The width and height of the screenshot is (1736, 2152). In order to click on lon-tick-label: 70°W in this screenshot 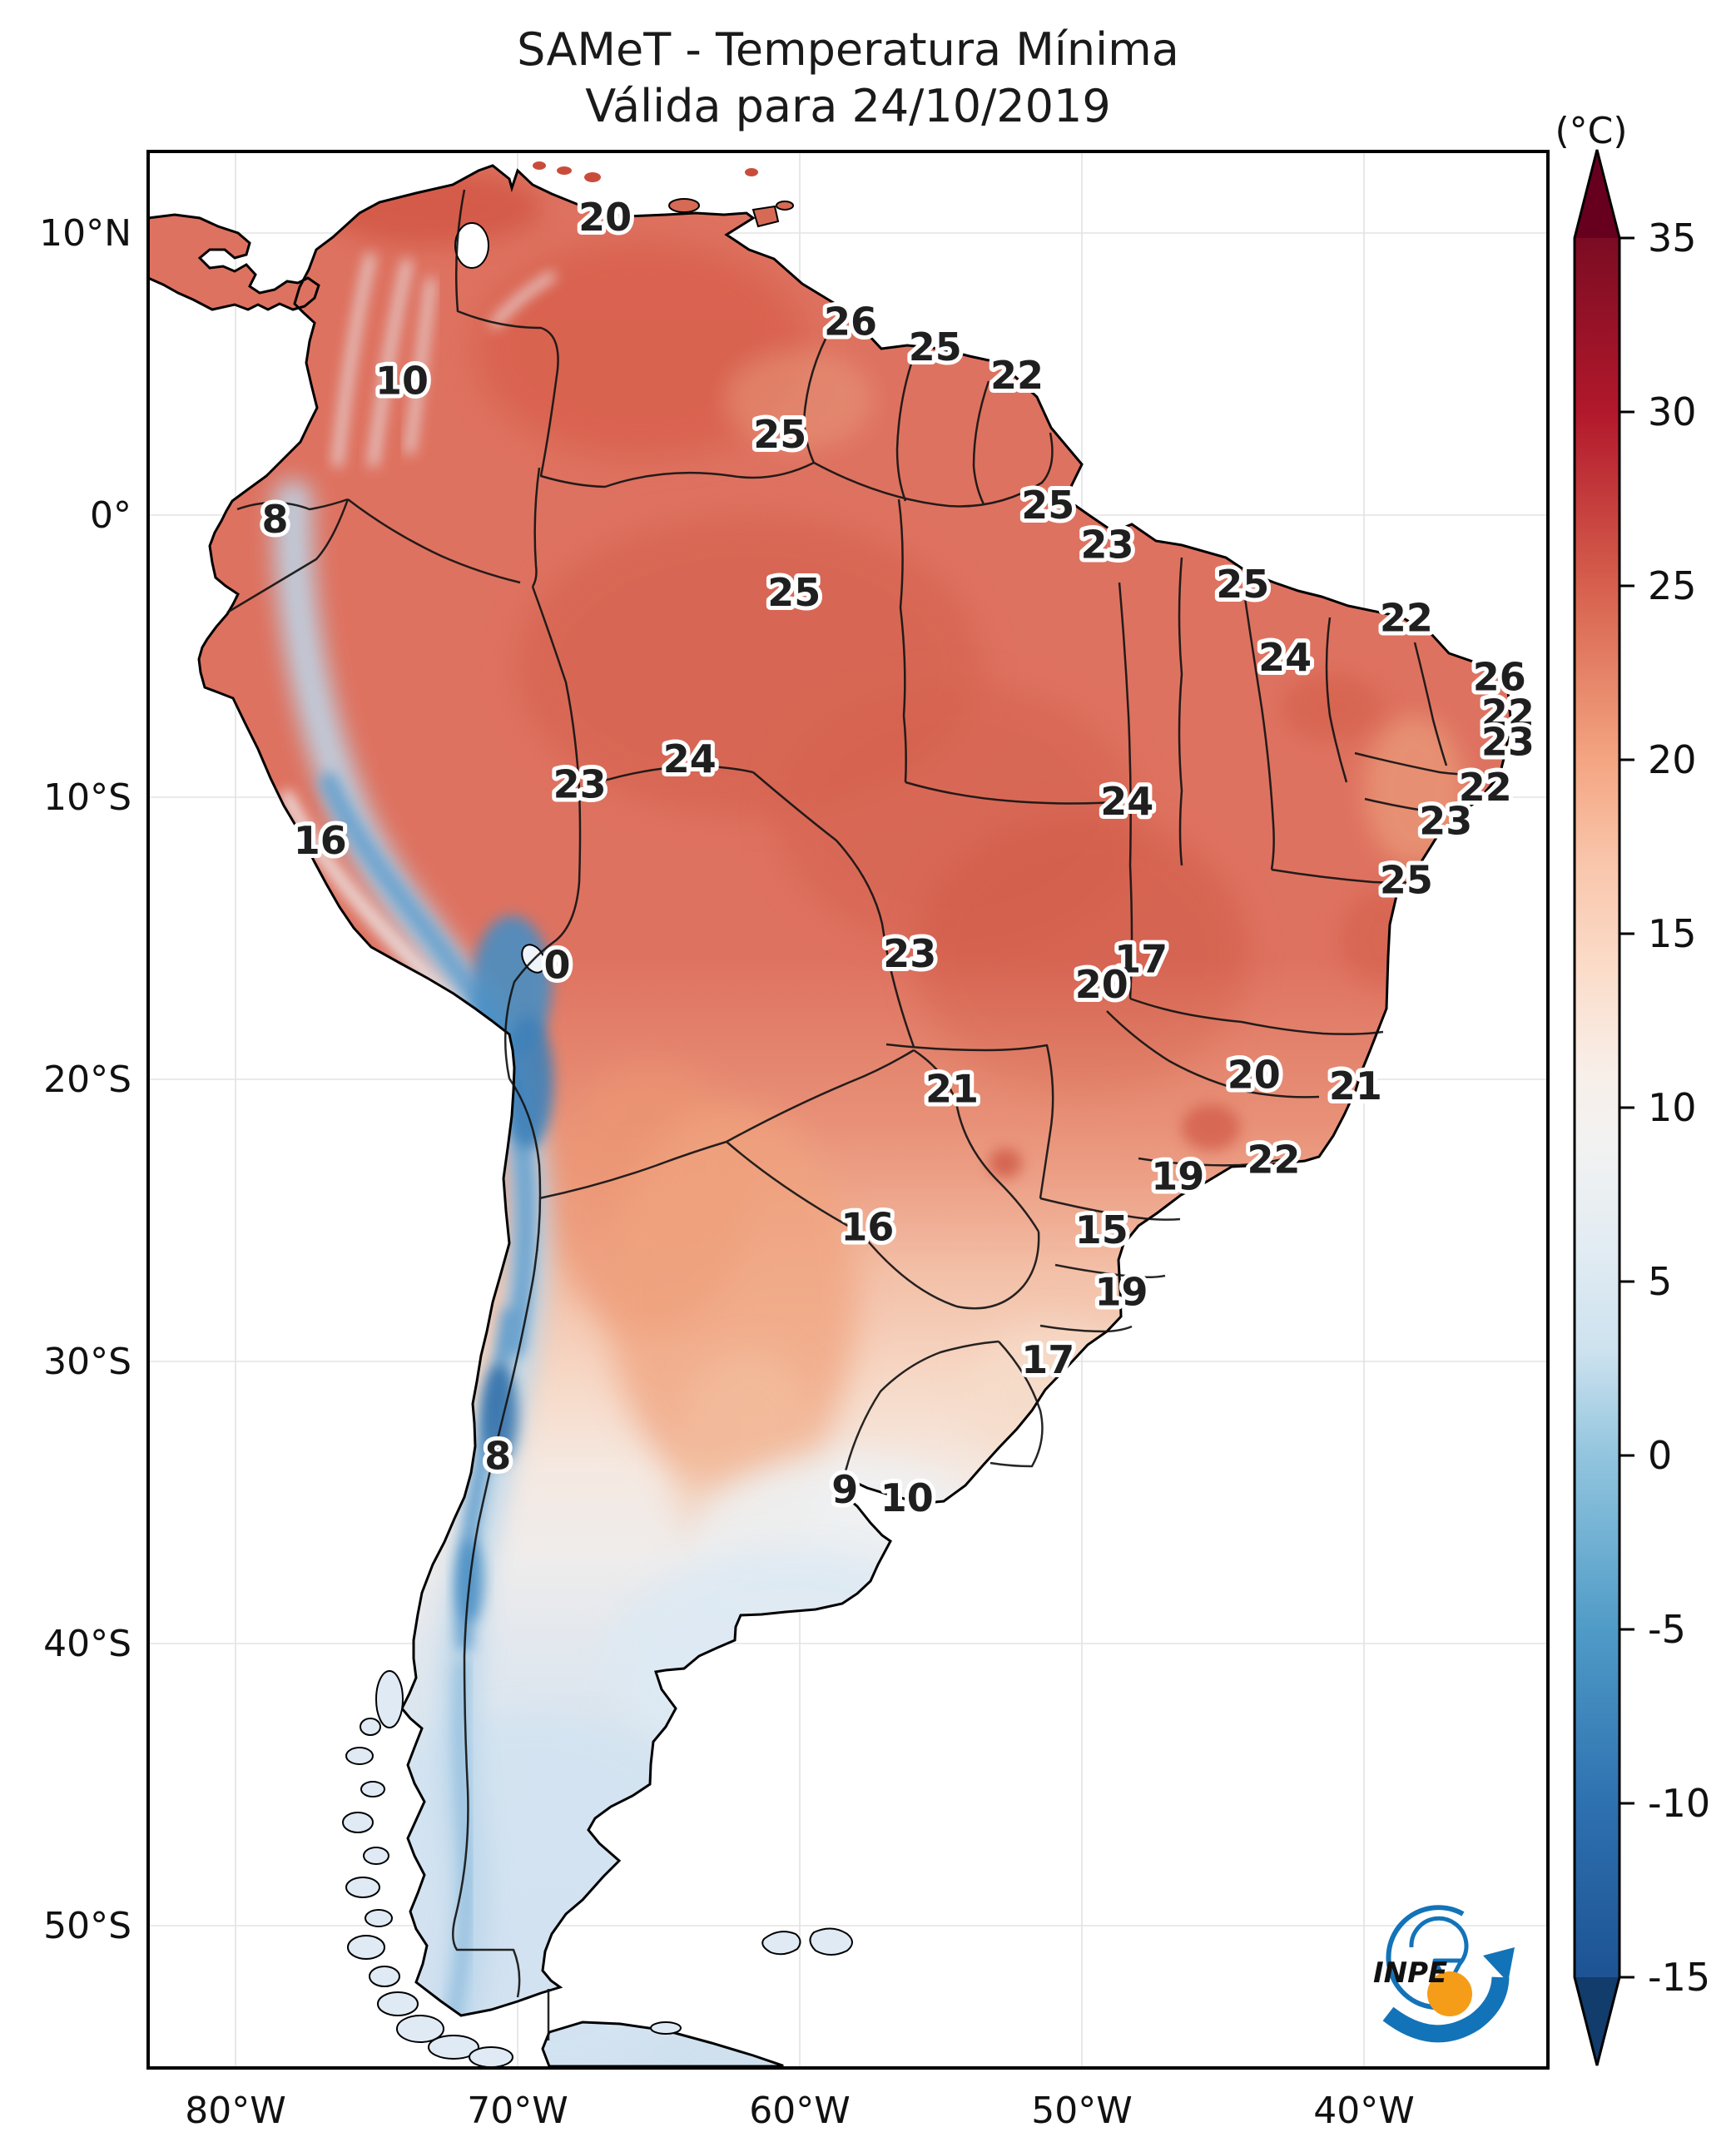, I will do `click(517, 2111)`.